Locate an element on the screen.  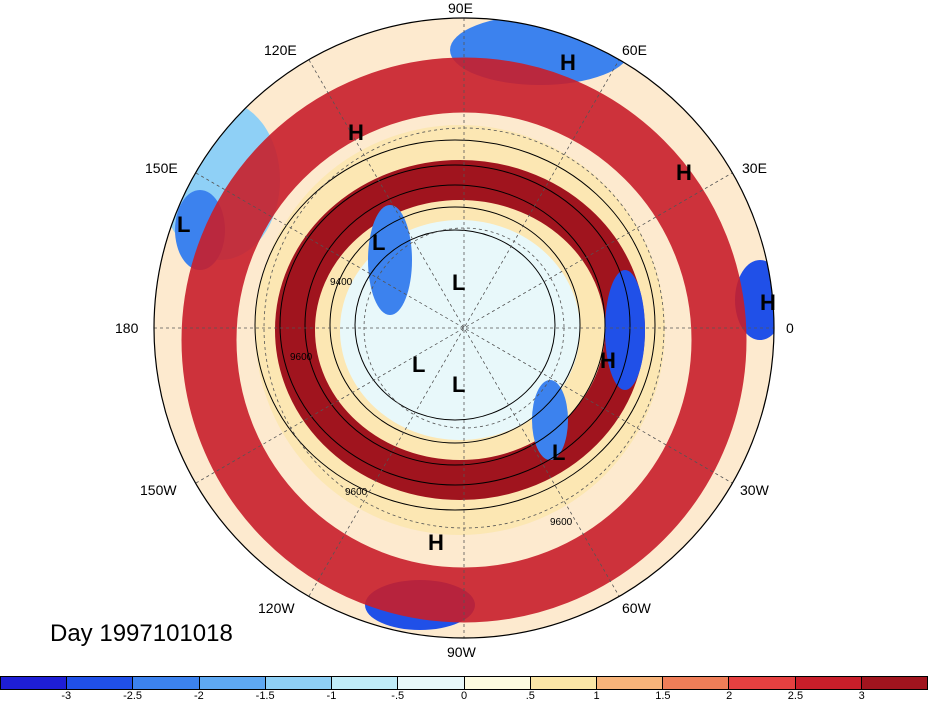
colorbar-tick-label: 1 is located at coordinates (596, 696).